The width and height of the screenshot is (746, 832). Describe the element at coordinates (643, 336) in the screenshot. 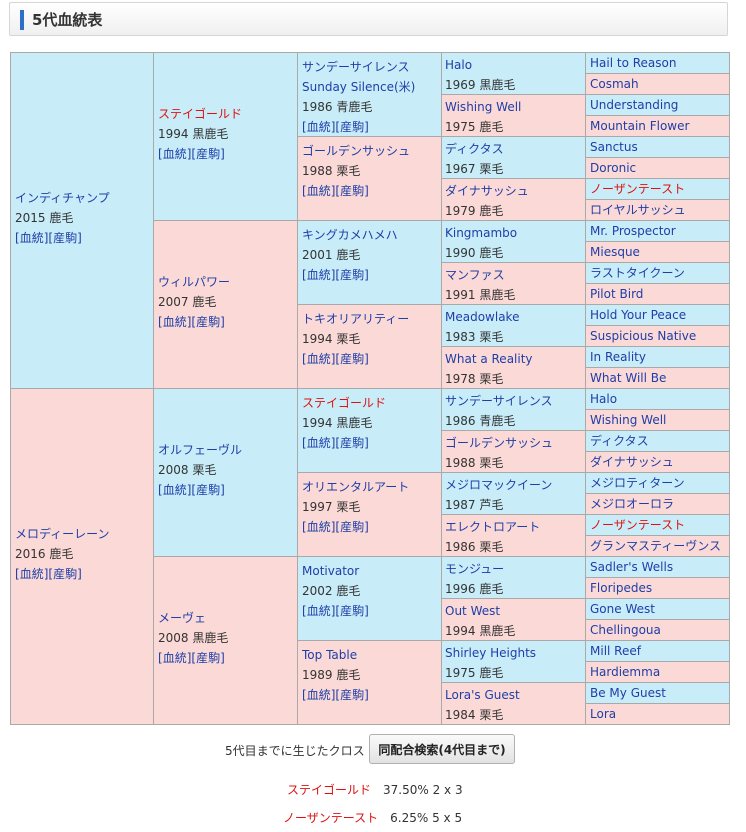

I see `horse-name-link: Suspicious Native` at that location.